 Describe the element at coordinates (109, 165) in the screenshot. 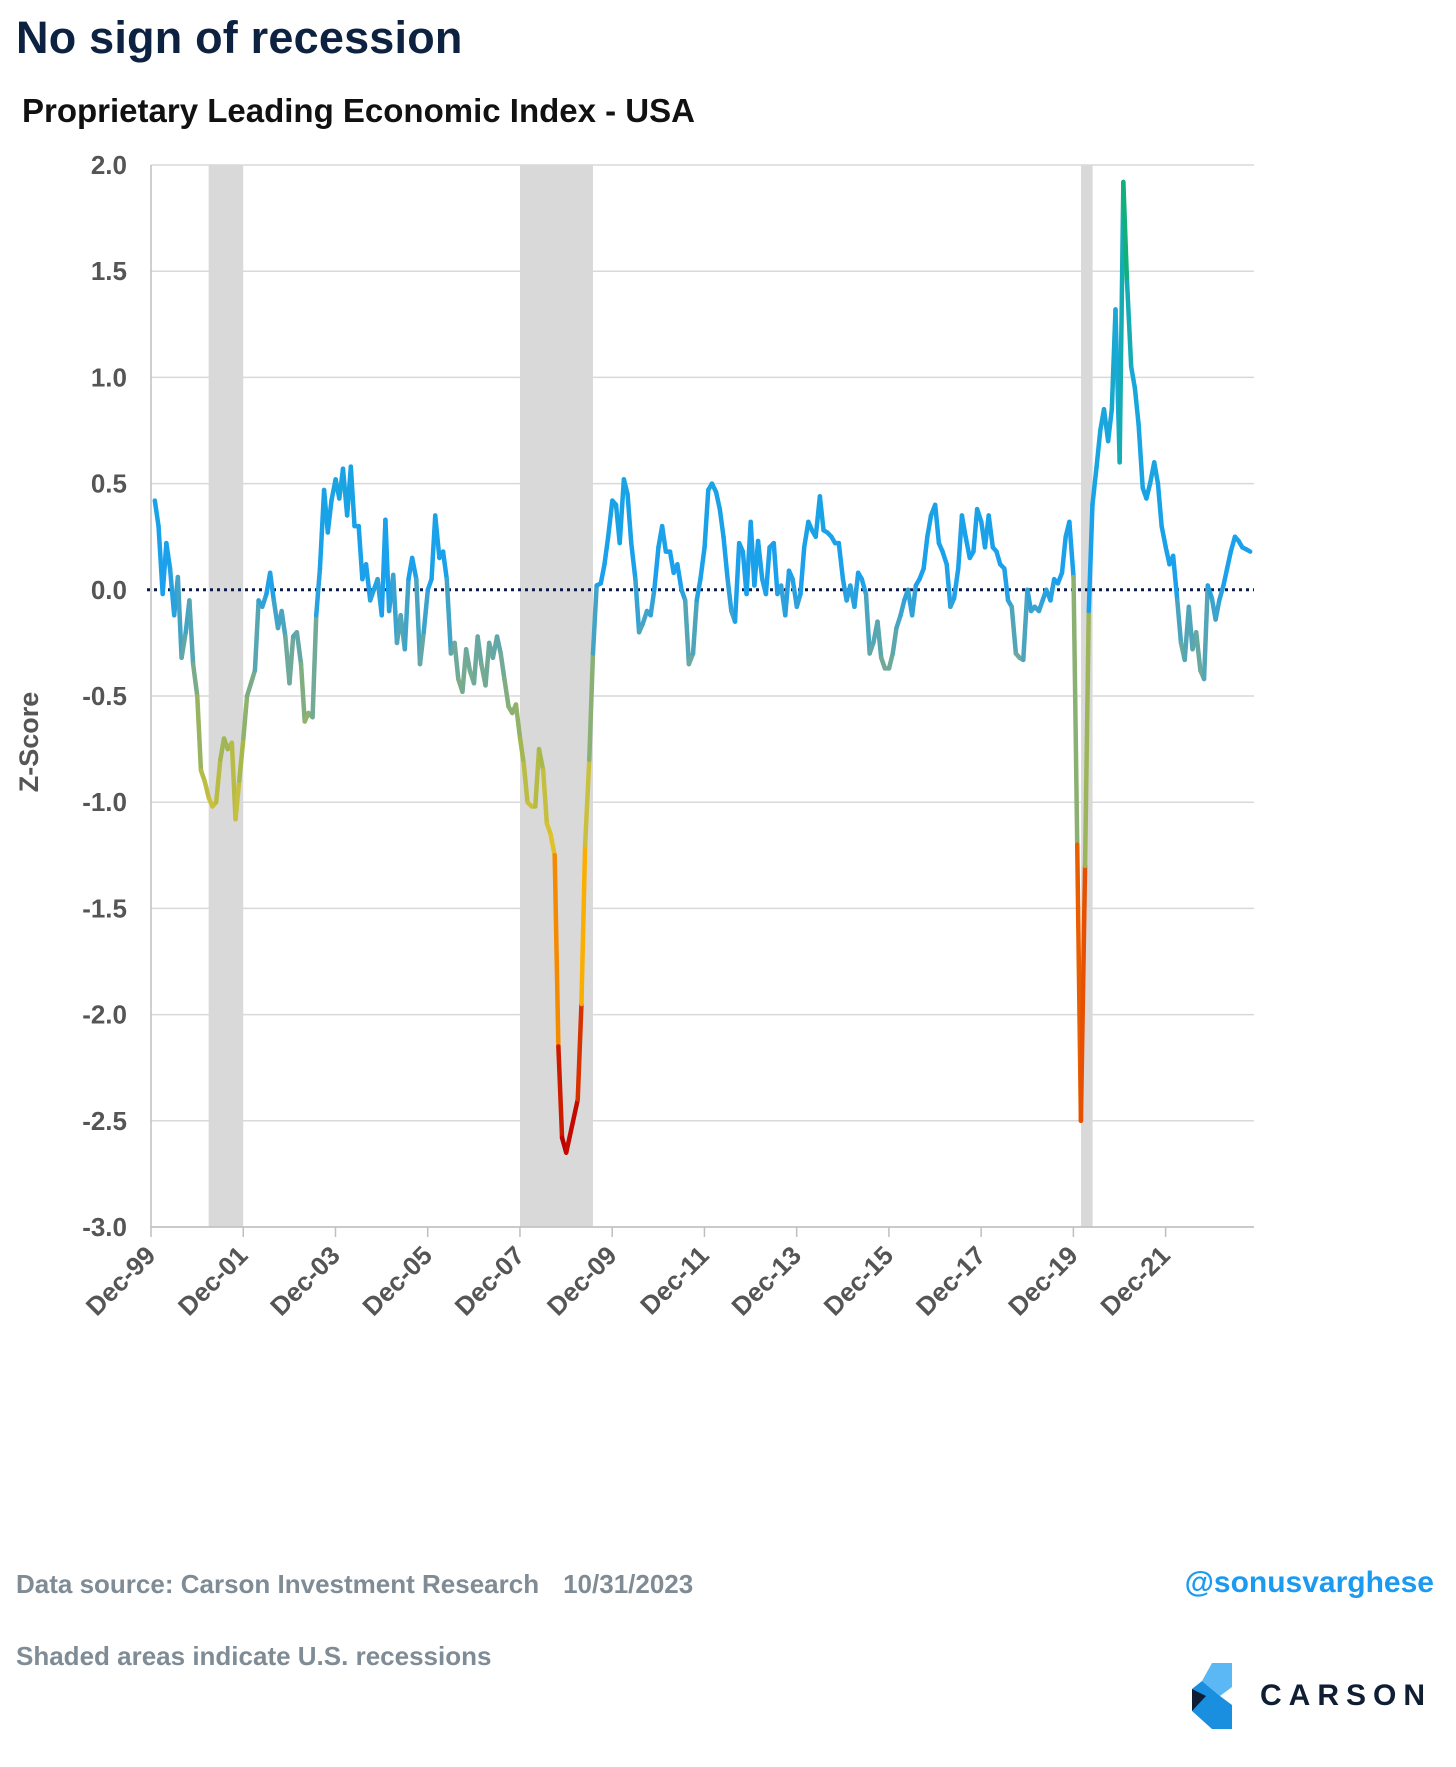

I see `y-tick-label: 2.0` at that location.